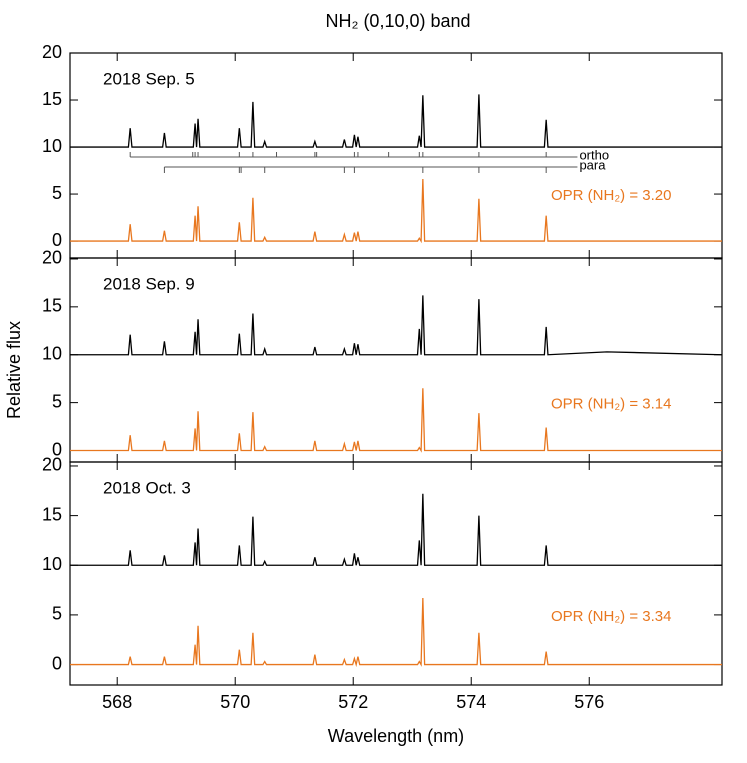 Image resolution: width=747 pixels, height=763 pixels. Describe the element at coordinates (396, 736) in the screenshot. I see `x-axis-label: Wavelength (nm)` at that location.